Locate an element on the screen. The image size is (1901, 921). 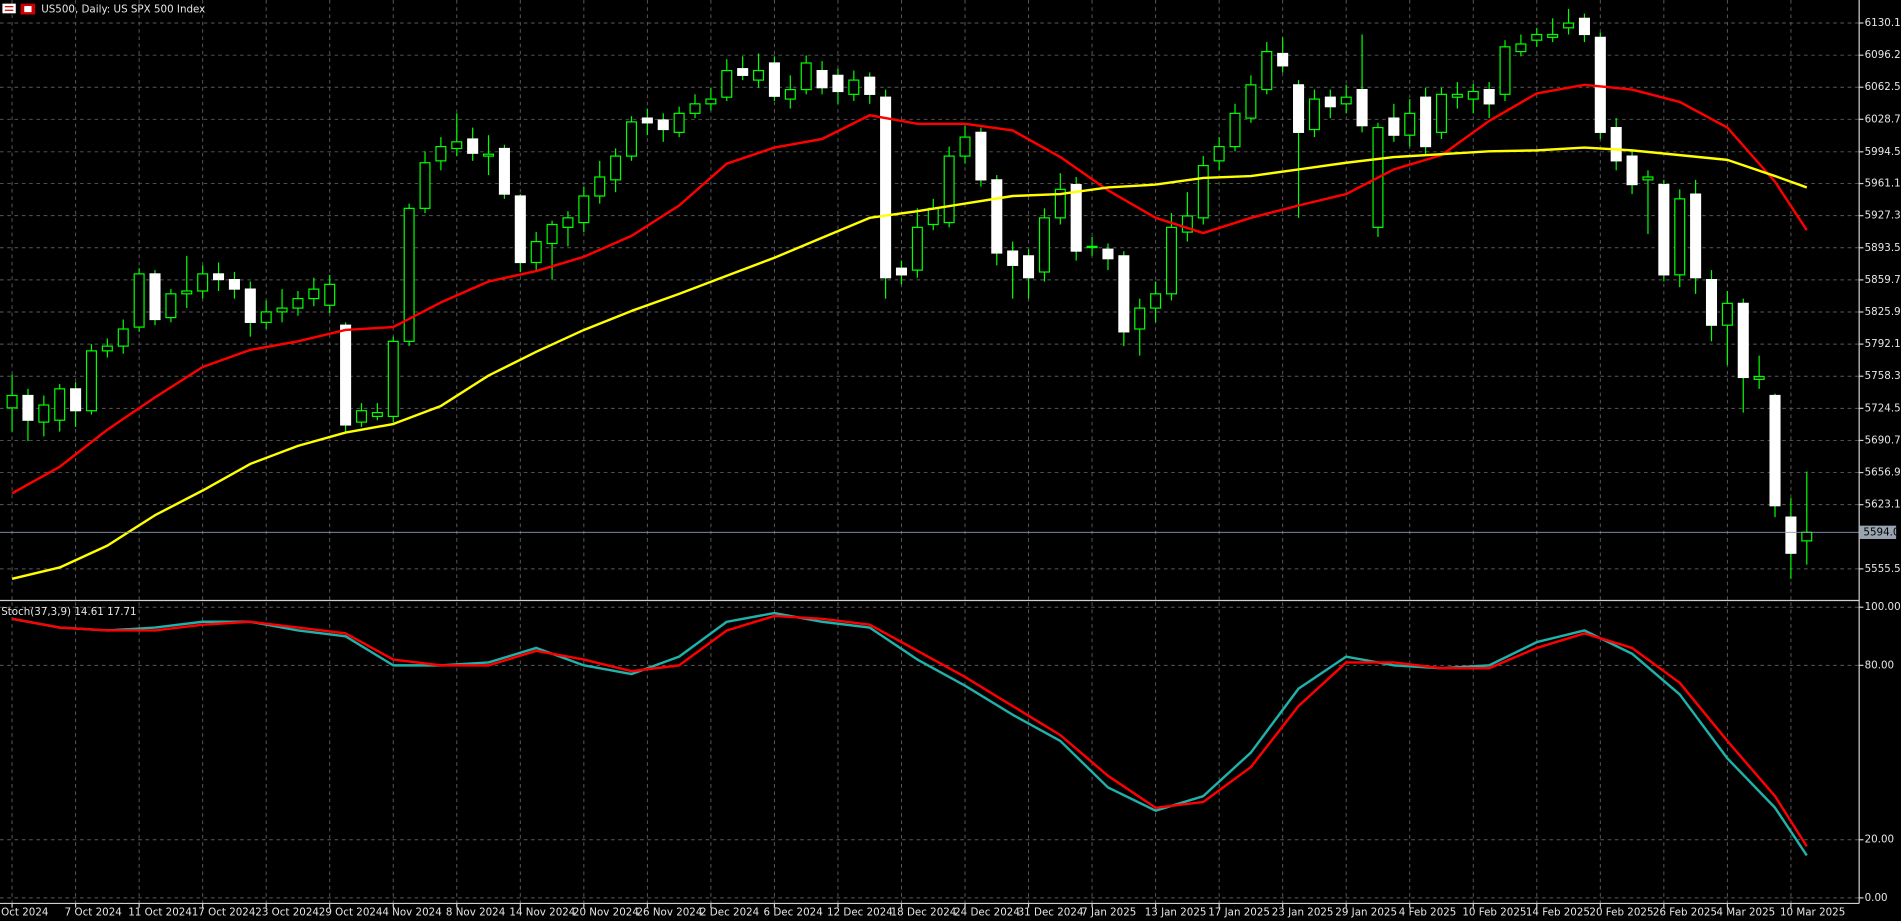
y-tick-label: 5724.5 is located at coordinates (1883, 408).